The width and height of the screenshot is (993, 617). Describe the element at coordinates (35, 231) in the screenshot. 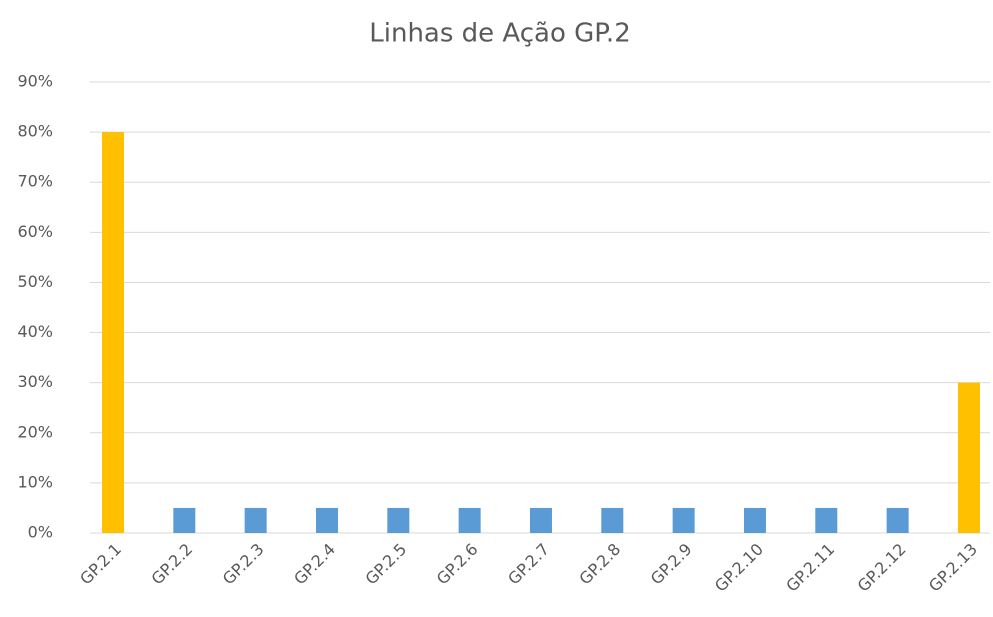

I see `y-tick-label: 60%` at that location.